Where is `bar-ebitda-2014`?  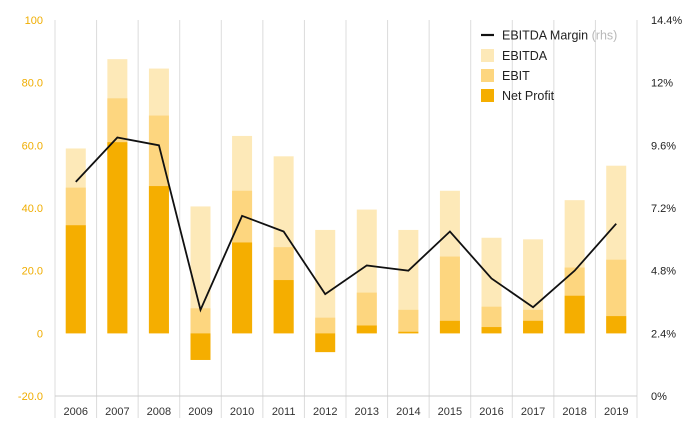 bar-ebitda-2014 is located at coordinates (408, 281).